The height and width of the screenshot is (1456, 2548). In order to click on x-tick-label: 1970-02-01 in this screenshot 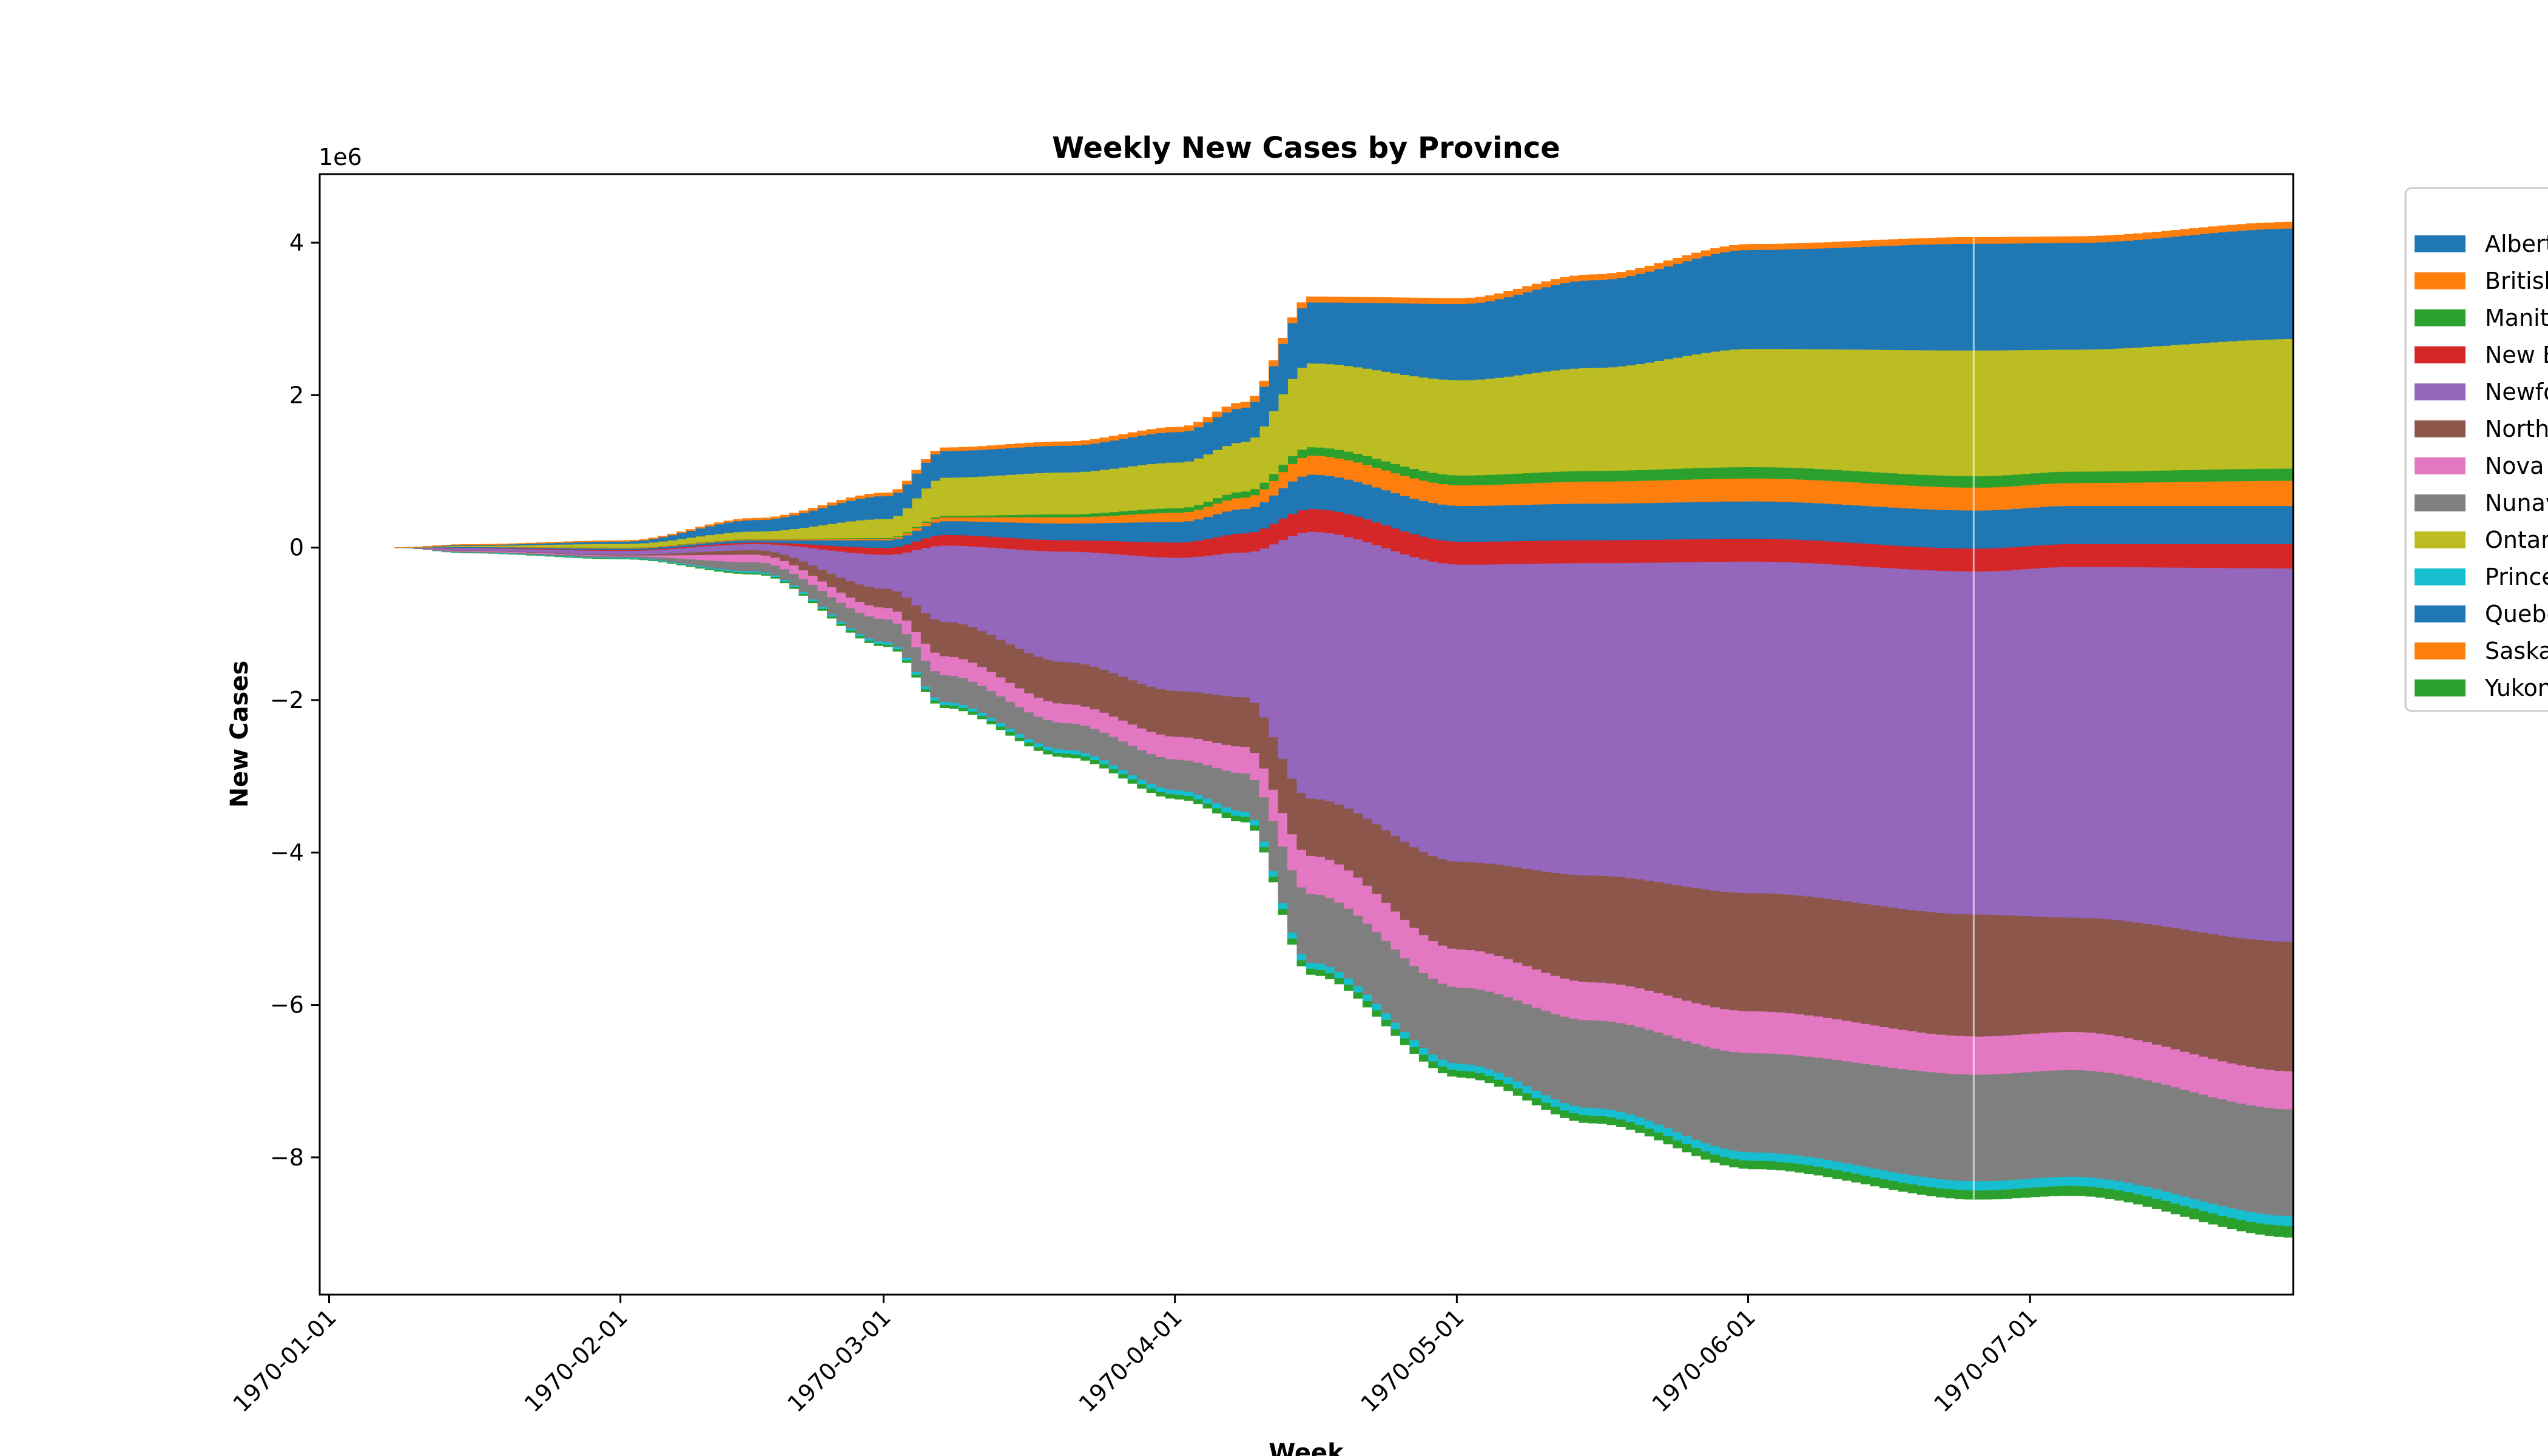, I will do `click(576, 1360)`.